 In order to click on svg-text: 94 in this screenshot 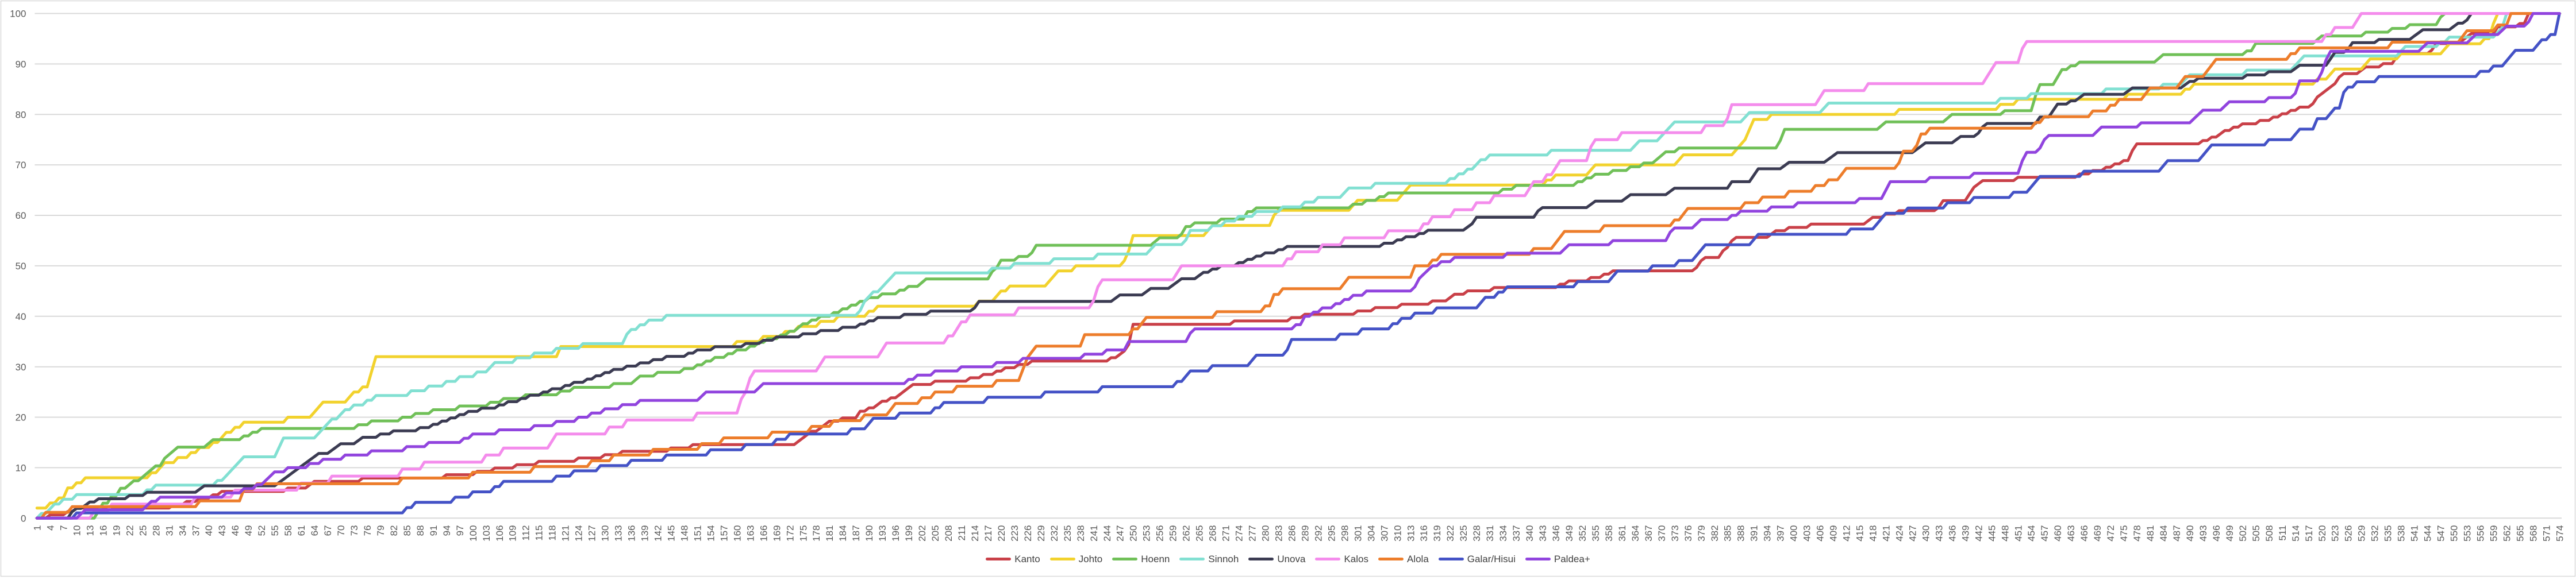, I will do `click(446, 530)`.